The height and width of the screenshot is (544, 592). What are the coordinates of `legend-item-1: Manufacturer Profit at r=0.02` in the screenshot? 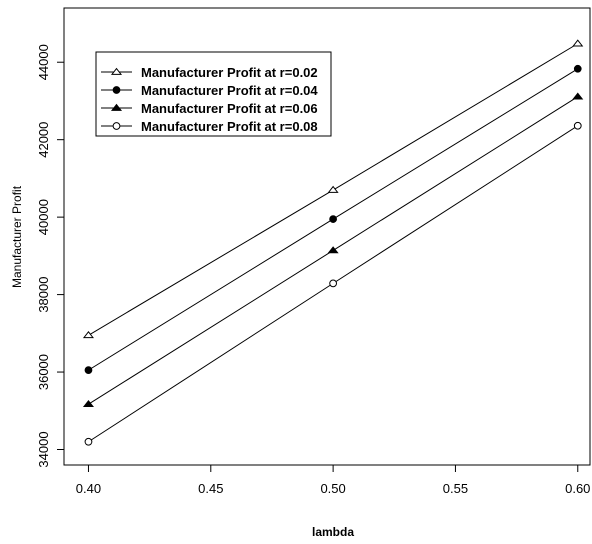 It's located at (209, 72).